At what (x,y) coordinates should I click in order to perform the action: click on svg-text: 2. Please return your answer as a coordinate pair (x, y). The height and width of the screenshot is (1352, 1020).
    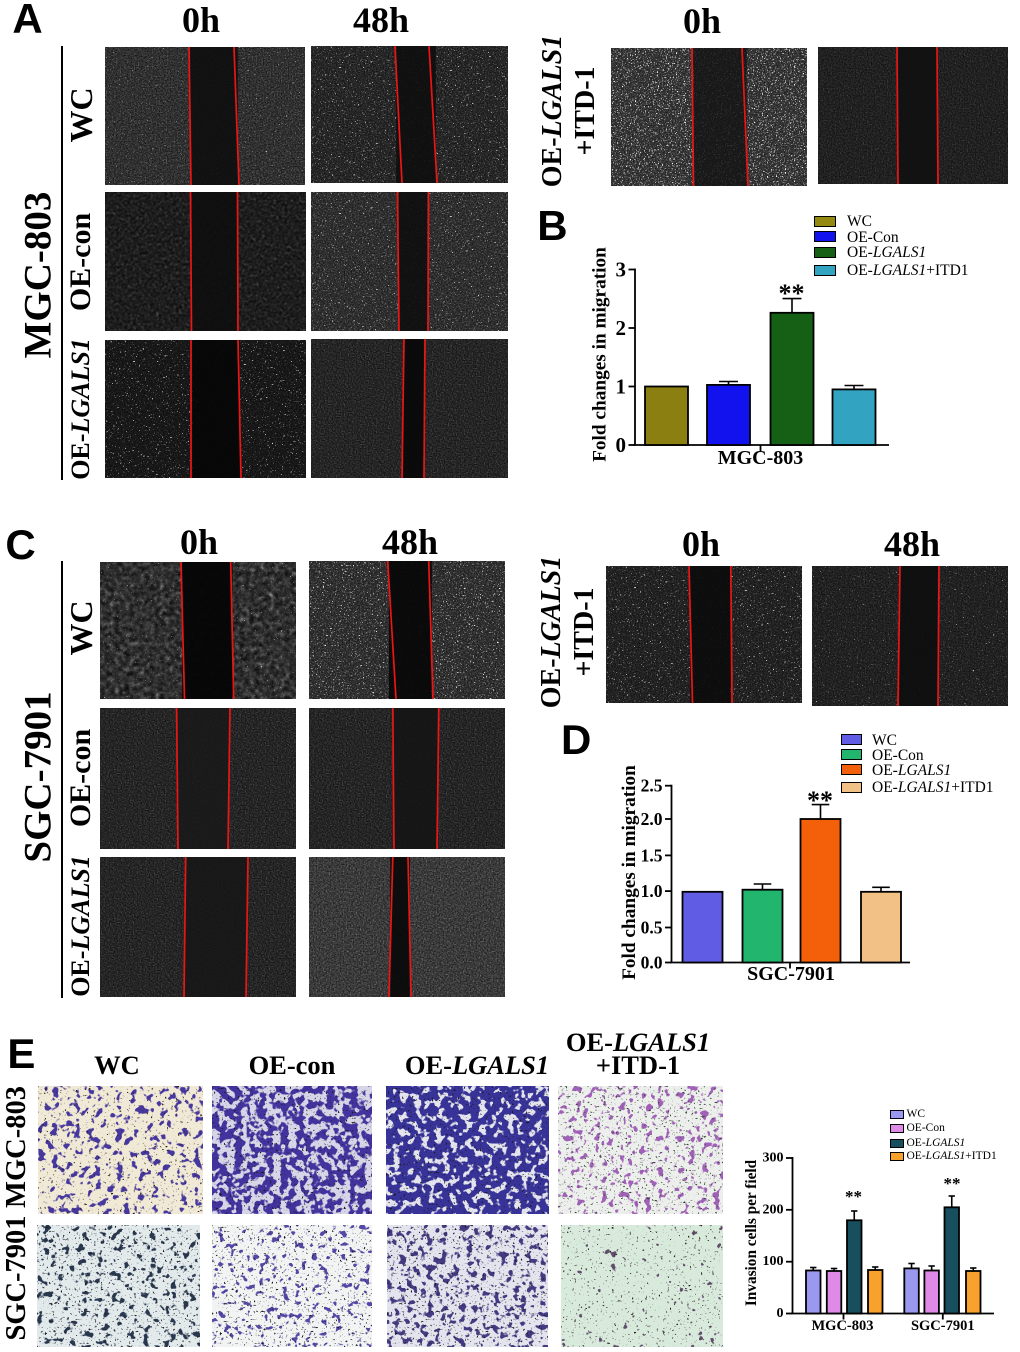
    Looking at the image, I should click on (621, 328).